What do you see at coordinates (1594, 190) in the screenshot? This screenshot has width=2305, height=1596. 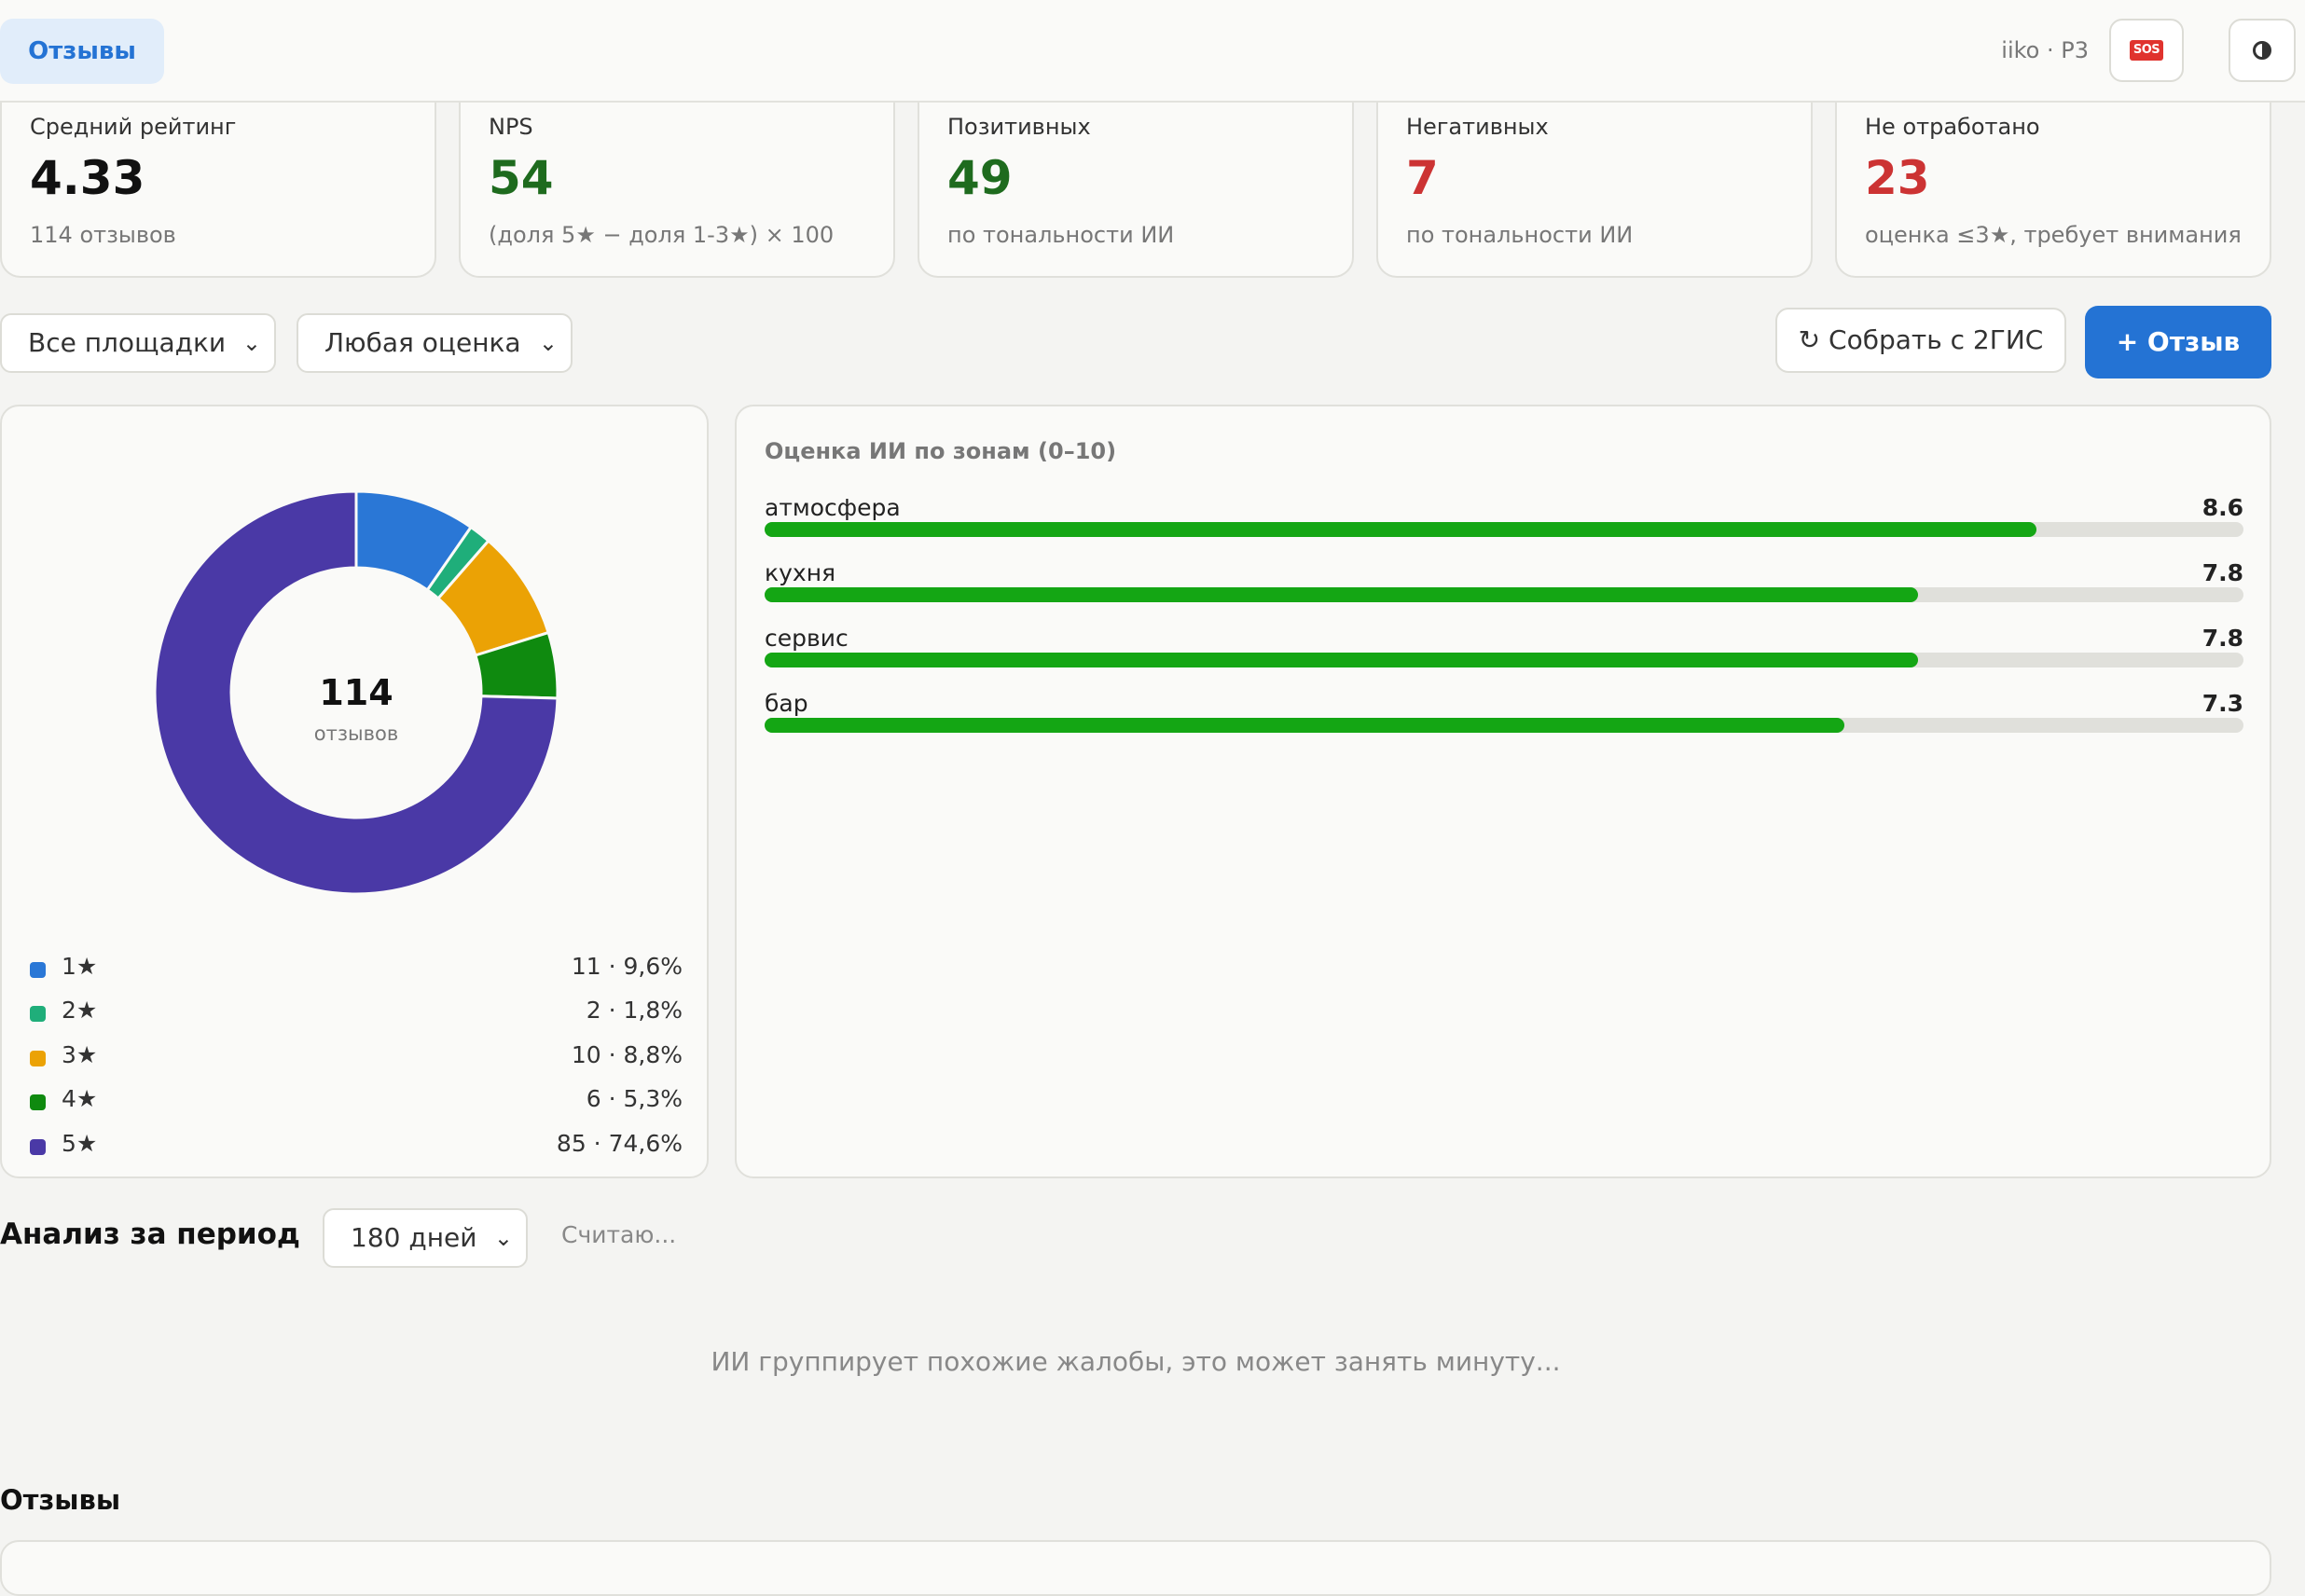 I see `kpi-card: Негативных 7 по тональности ИИ` at bounding box center [1594, 190].